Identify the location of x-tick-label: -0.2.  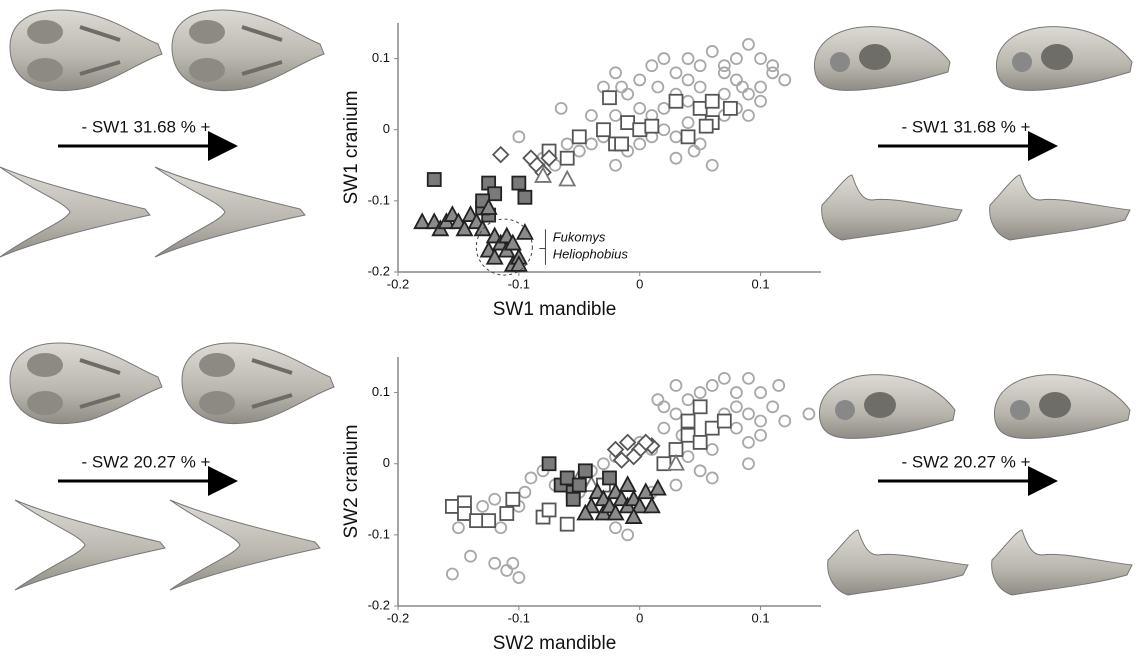
(398, 283).